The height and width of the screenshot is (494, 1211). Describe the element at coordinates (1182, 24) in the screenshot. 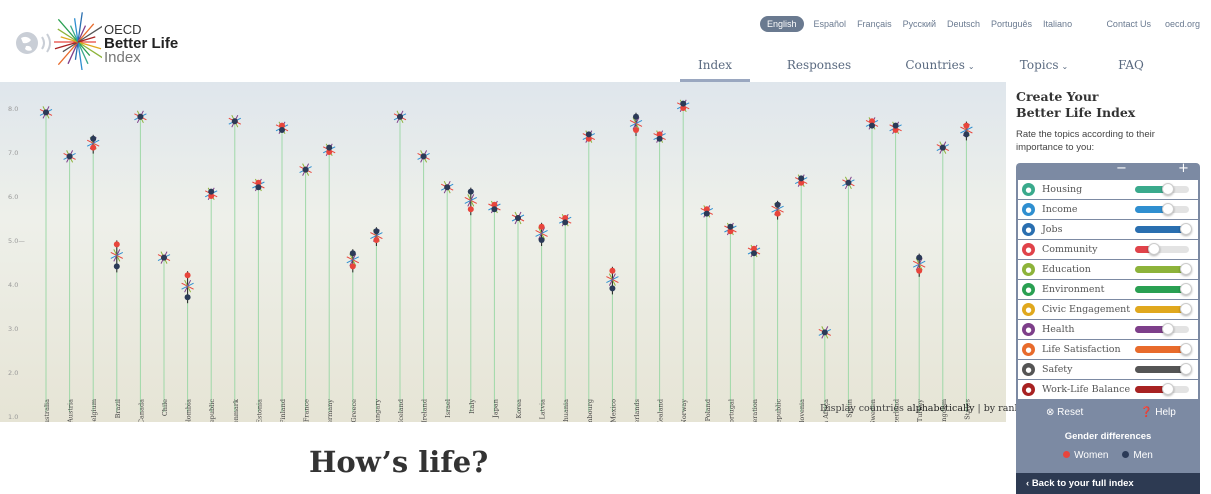

I see `oecd-org-link: oecd.org` at that location.